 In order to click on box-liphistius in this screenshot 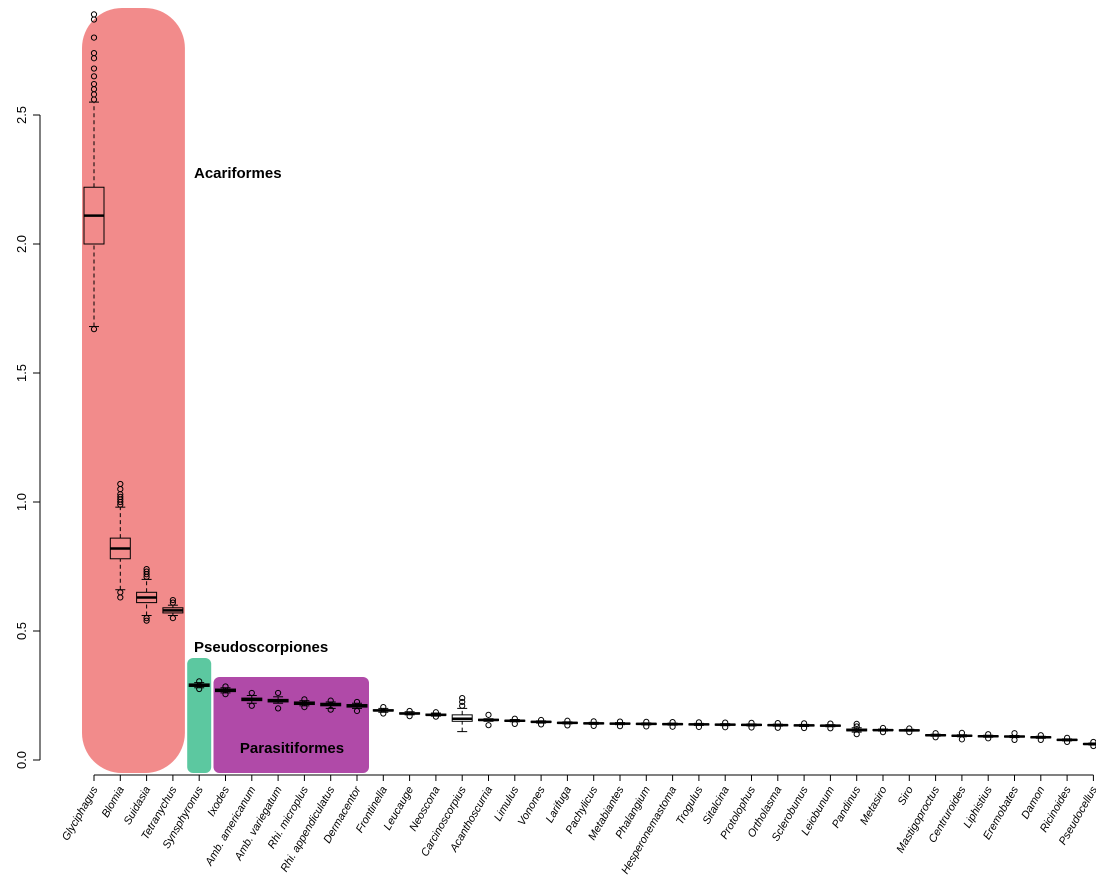, I will do `click(988, 736)`.